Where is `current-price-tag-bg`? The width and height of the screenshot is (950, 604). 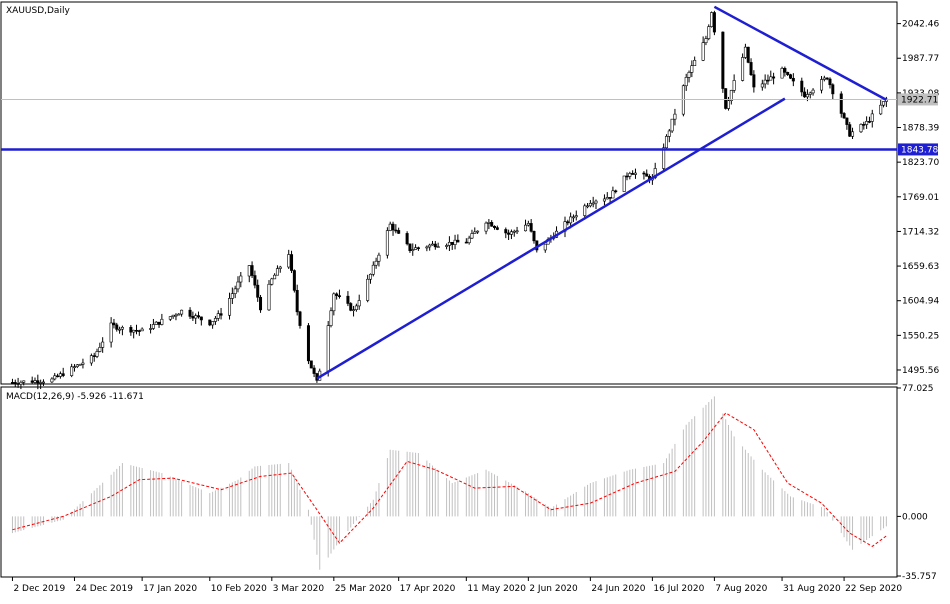
current-price-tag-bg is located at coordinates (918, 99).